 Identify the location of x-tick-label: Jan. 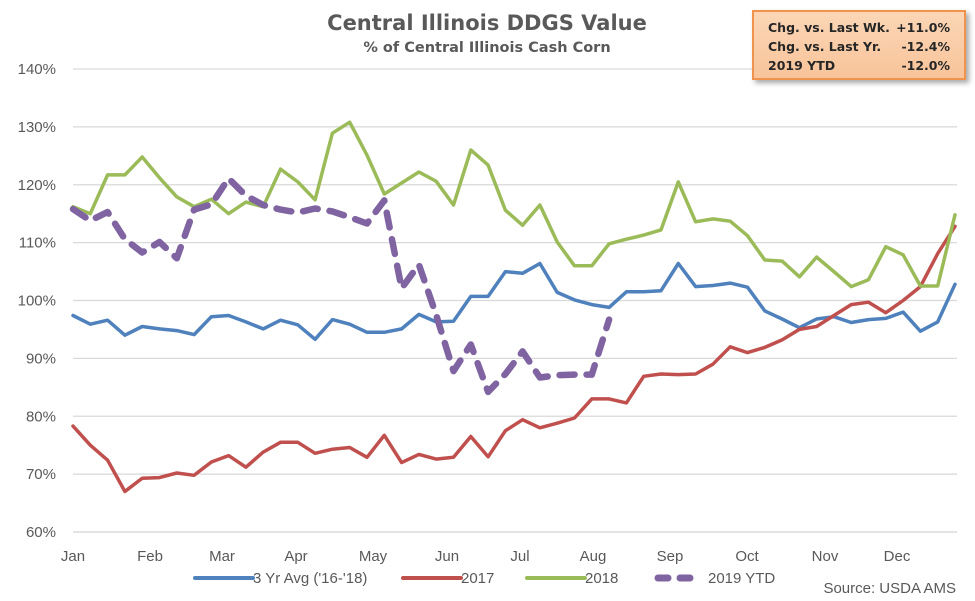
(73, 556).